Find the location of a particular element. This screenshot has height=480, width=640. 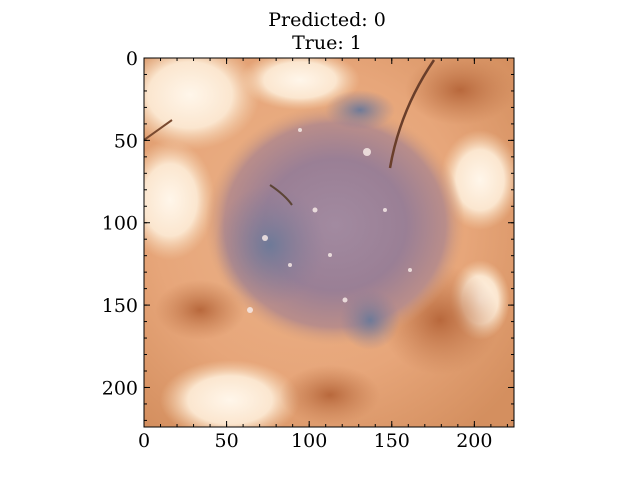

x-tick-label: 150 is located at coordinates (392, 441).